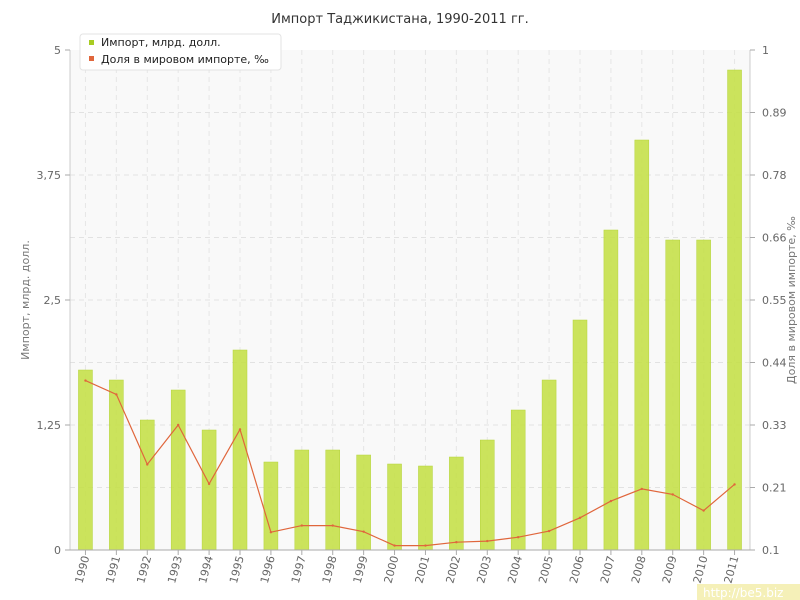 This screenshot has height=600, width=800. I want to click on y2-tick-label: 0.44, so click(774, 363).